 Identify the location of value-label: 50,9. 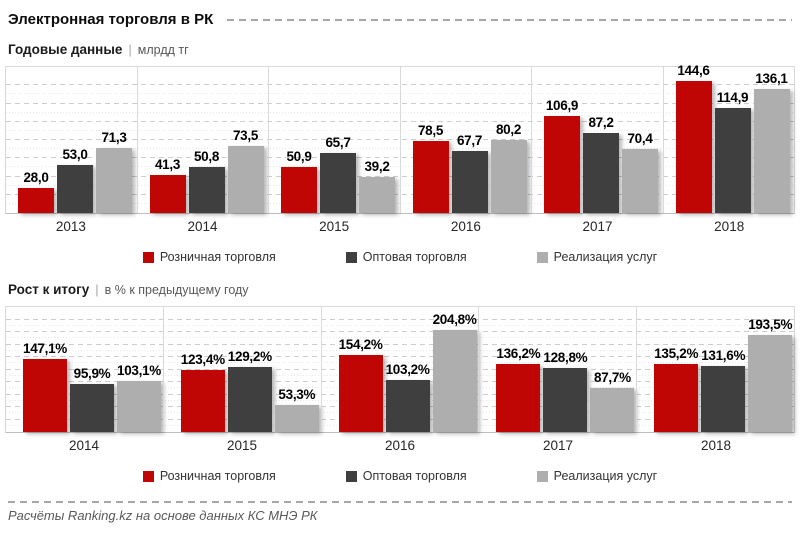
(299, 156).